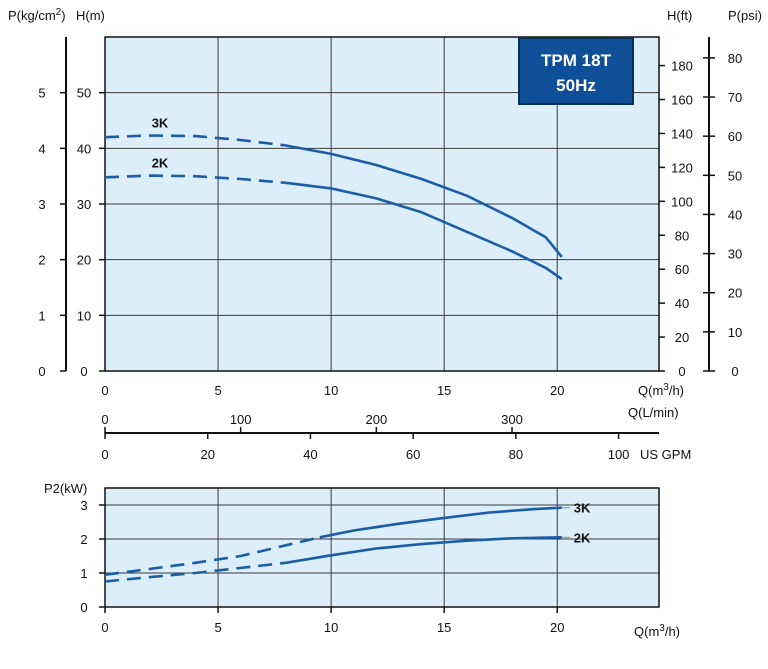 This screenshot has width=768, height=669. Describe the element at coordinates (83, 573) in the screenshot. I see `power-tick-label: 1` at that location.